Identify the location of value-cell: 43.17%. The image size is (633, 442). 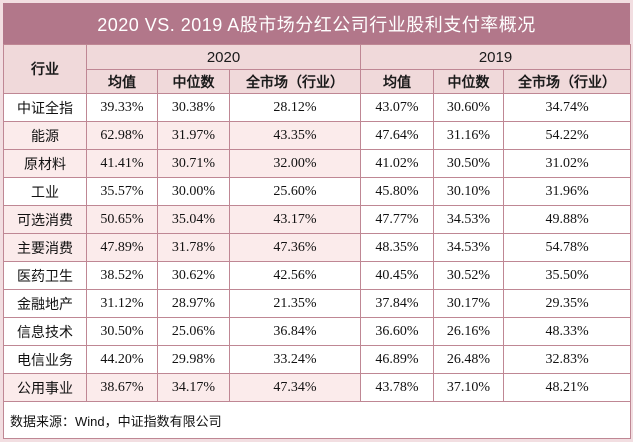
(295, 219).